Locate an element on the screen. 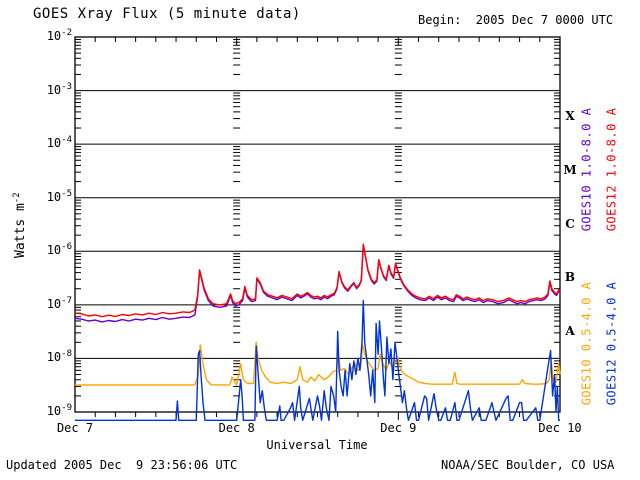 This screenshot has height=480, width=640. x-tick-label: Dec 8 is located at coordinates (236, 428).